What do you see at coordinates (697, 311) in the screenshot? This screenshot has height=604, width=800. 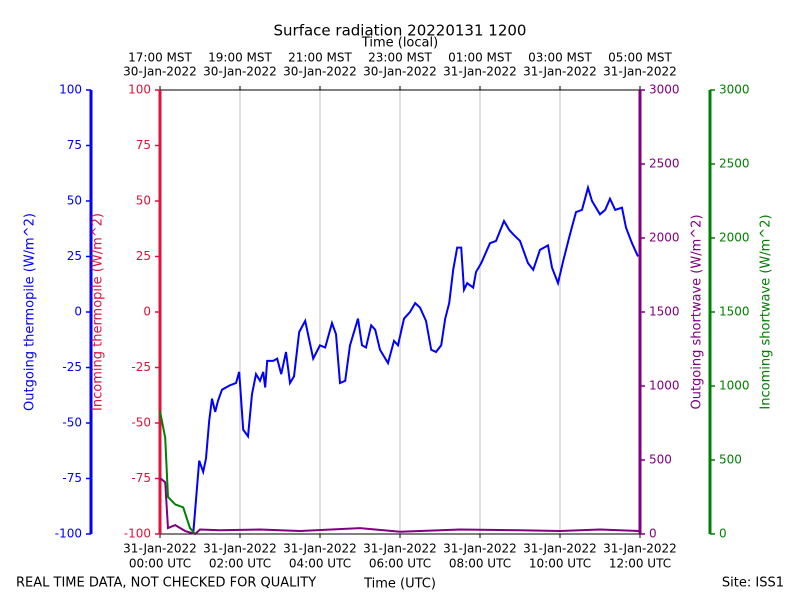 I see `y-axis-label: Outgoing shortwave (W/m^2)` at bounding box center [697, 311].